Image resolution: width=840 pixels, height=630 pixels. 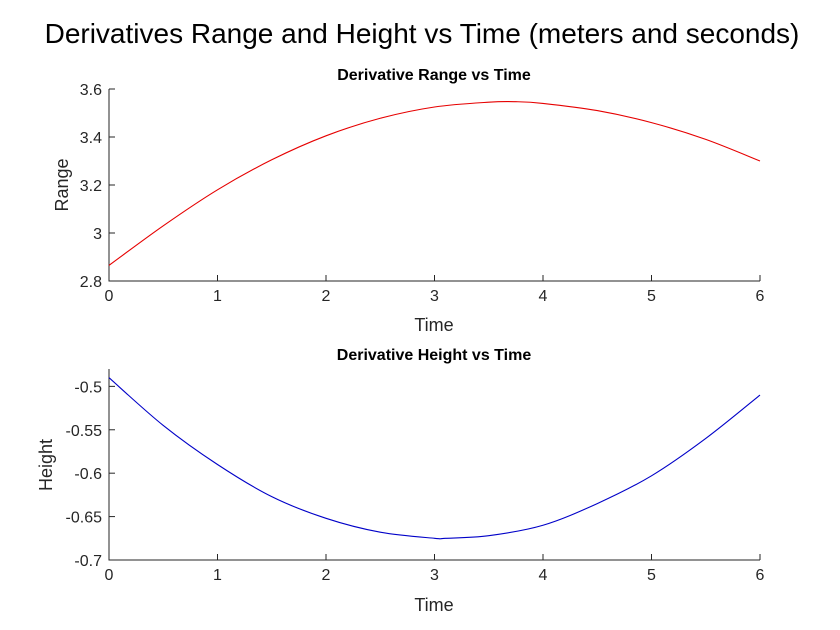 What do you see at coordinates (543, 575) in the screenshot?
I see `height-x-tick-label: 4` at bounding box center [543, 575].